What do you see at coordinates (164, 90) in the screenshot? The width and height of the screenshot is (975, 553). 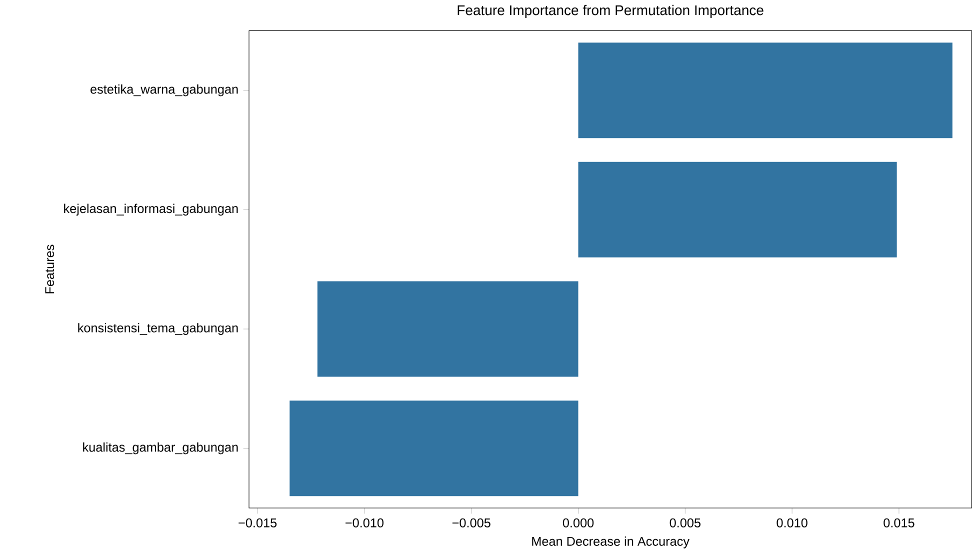 I see `y-tick-label: estetika_warna_gabungan` at bounding box center [164, 90].